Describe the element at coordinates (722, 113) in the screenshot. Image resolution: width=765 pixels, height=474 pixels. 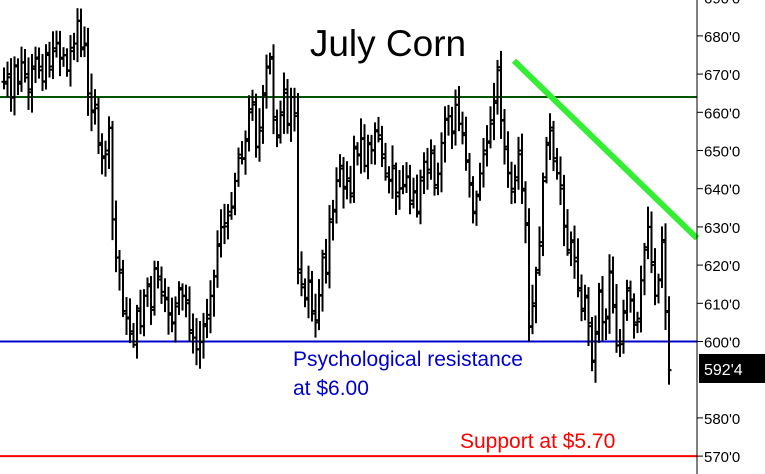
I see `y-tick-label: 660'0` at that location.